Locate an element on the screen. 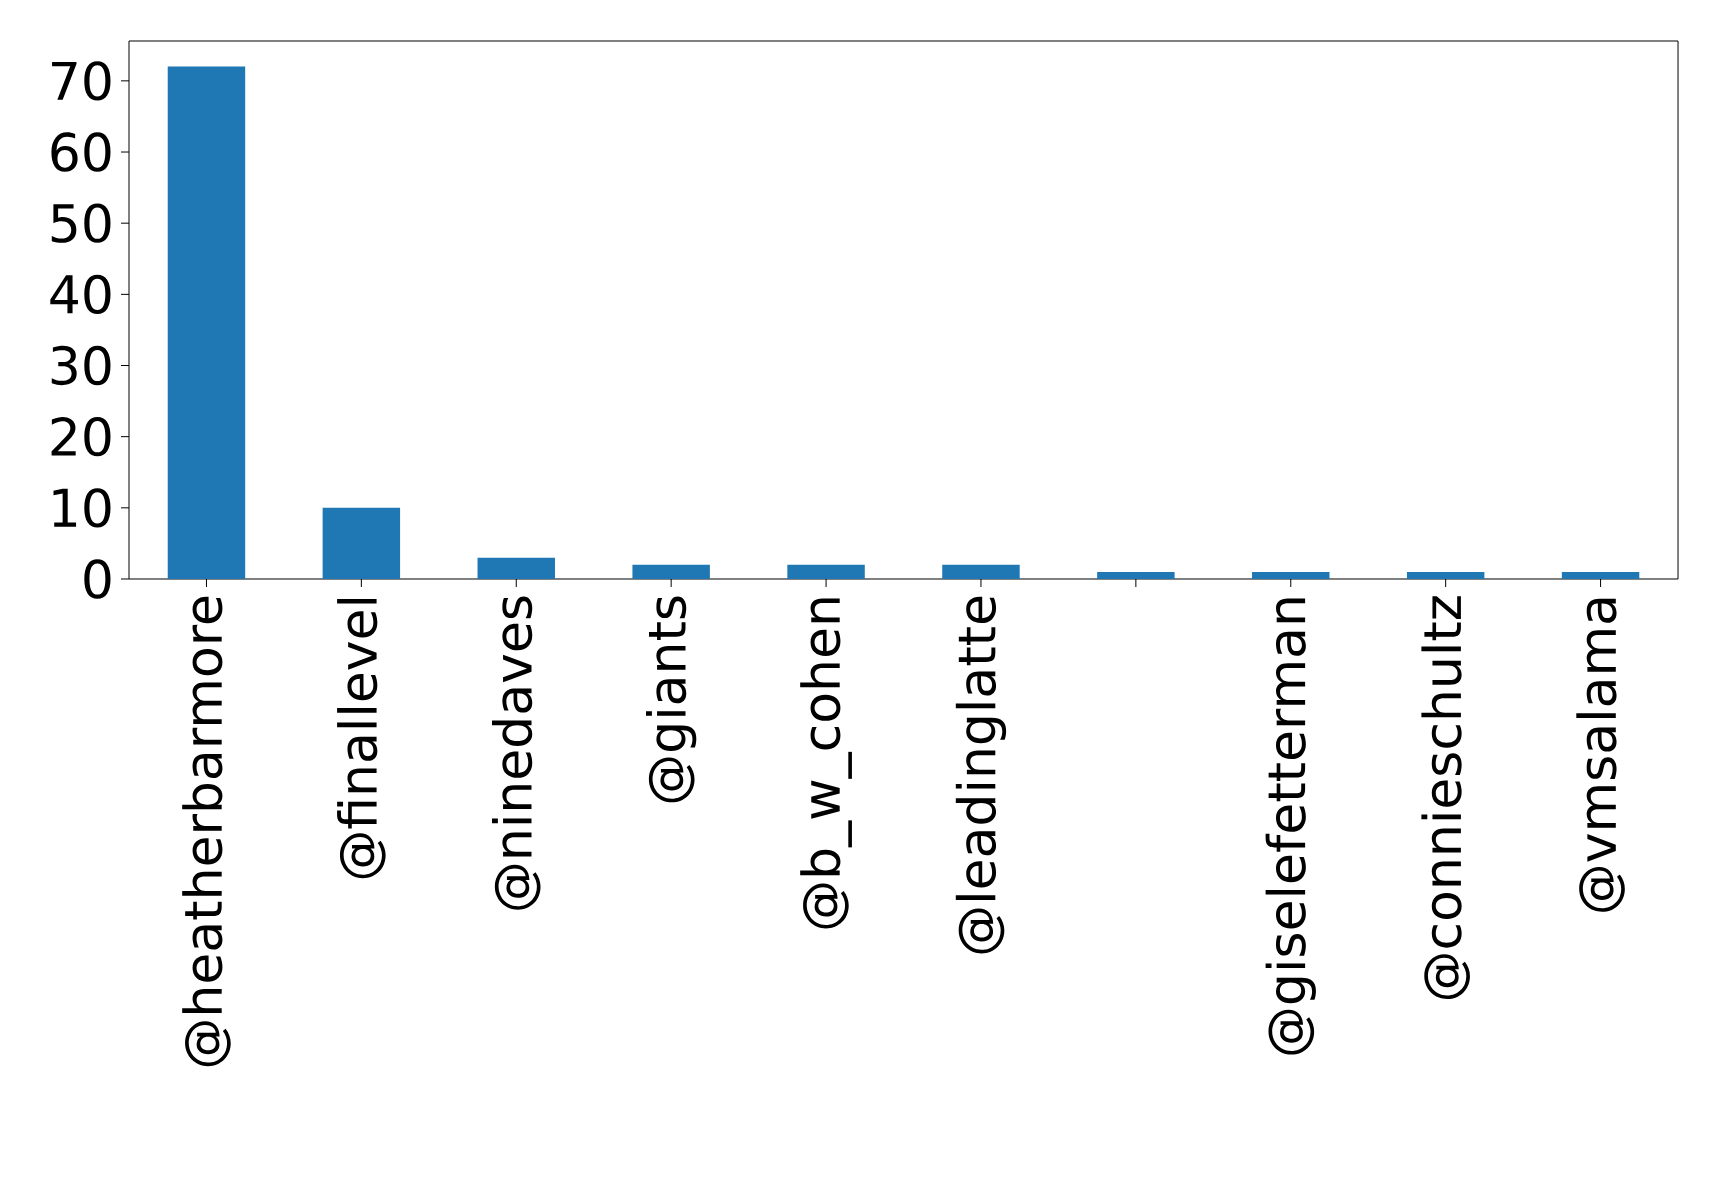 This screenshot has height=1200, width=1719. x-tick-label: @ninedaves is located at coordinates (516, 753).